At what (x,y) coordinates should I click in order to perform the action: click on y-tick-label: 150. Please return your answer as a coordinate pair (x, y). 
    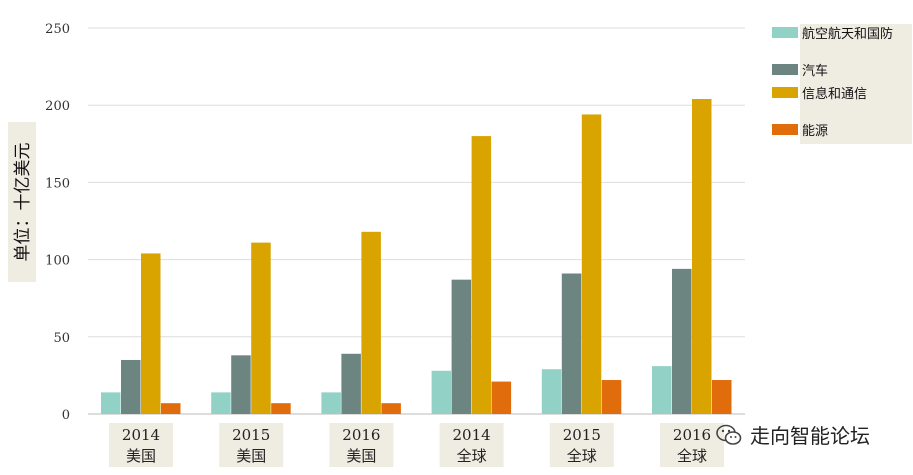
    Looking at the image, I should click on (57, 183).